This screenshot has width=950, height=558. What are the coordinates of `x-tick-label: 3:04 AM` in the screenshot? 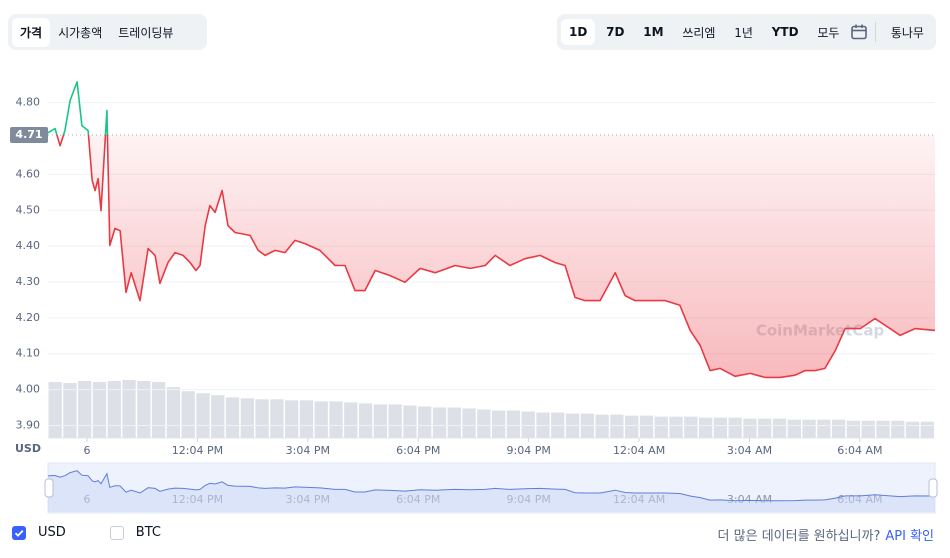 It's located at (749, 450).